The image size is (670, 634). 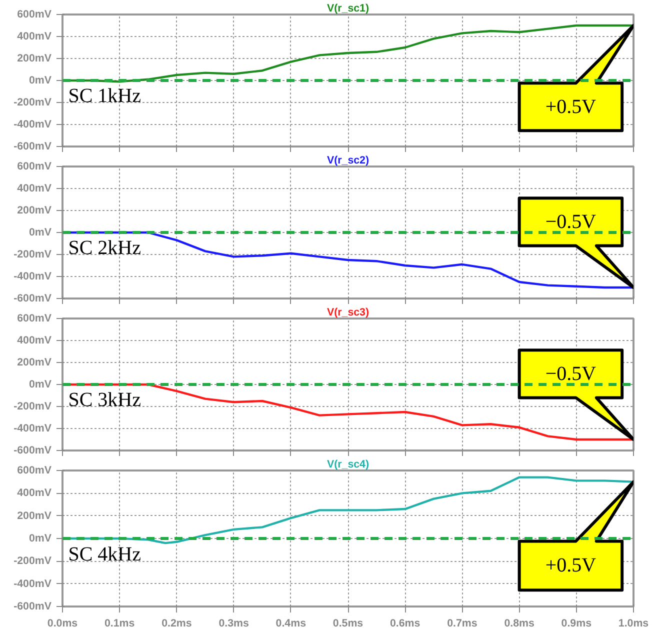 I want to click on annotation: SC 4kHz, so click(x=105, y=555).